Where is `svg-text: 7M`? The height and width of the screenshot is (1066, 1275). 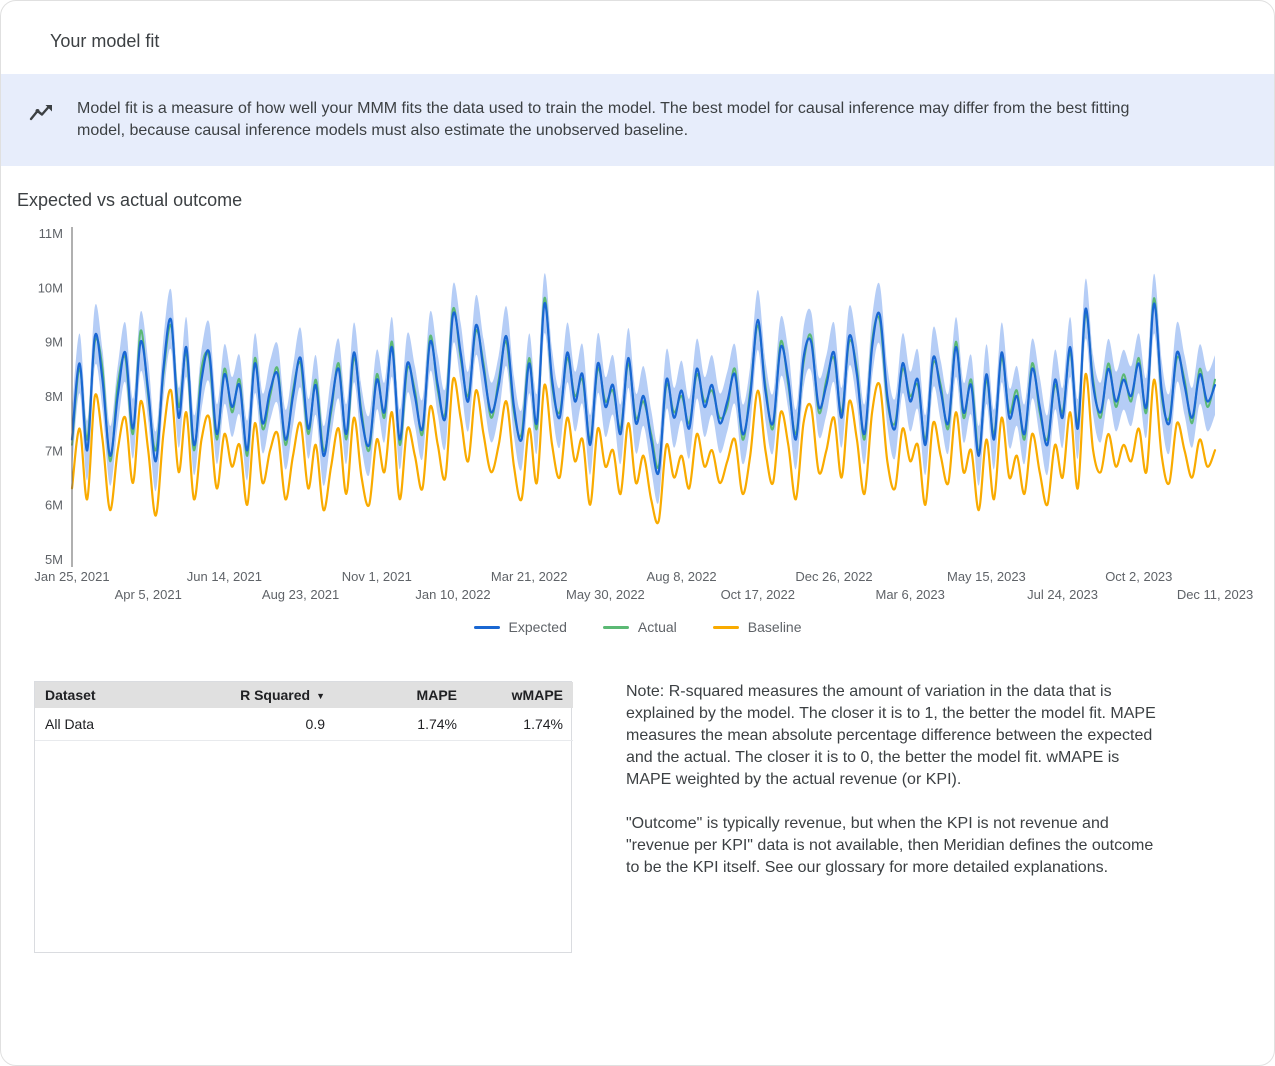 svg-text: 7M is located at coordinates (54, 450).